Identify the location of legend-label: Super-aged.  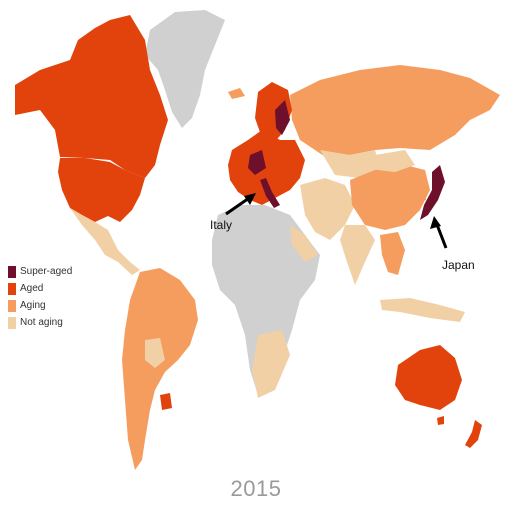
(46, 271).